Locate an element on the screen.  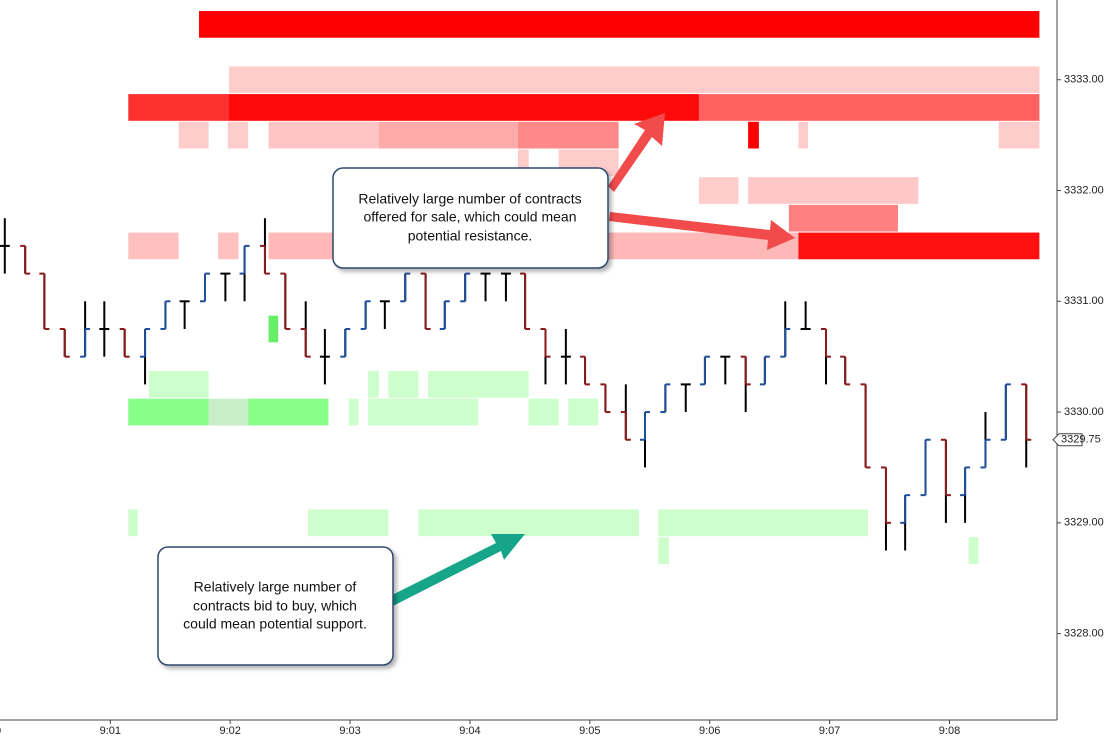
last-price-label: 3329.75 is located at coordinates (1081, 440).